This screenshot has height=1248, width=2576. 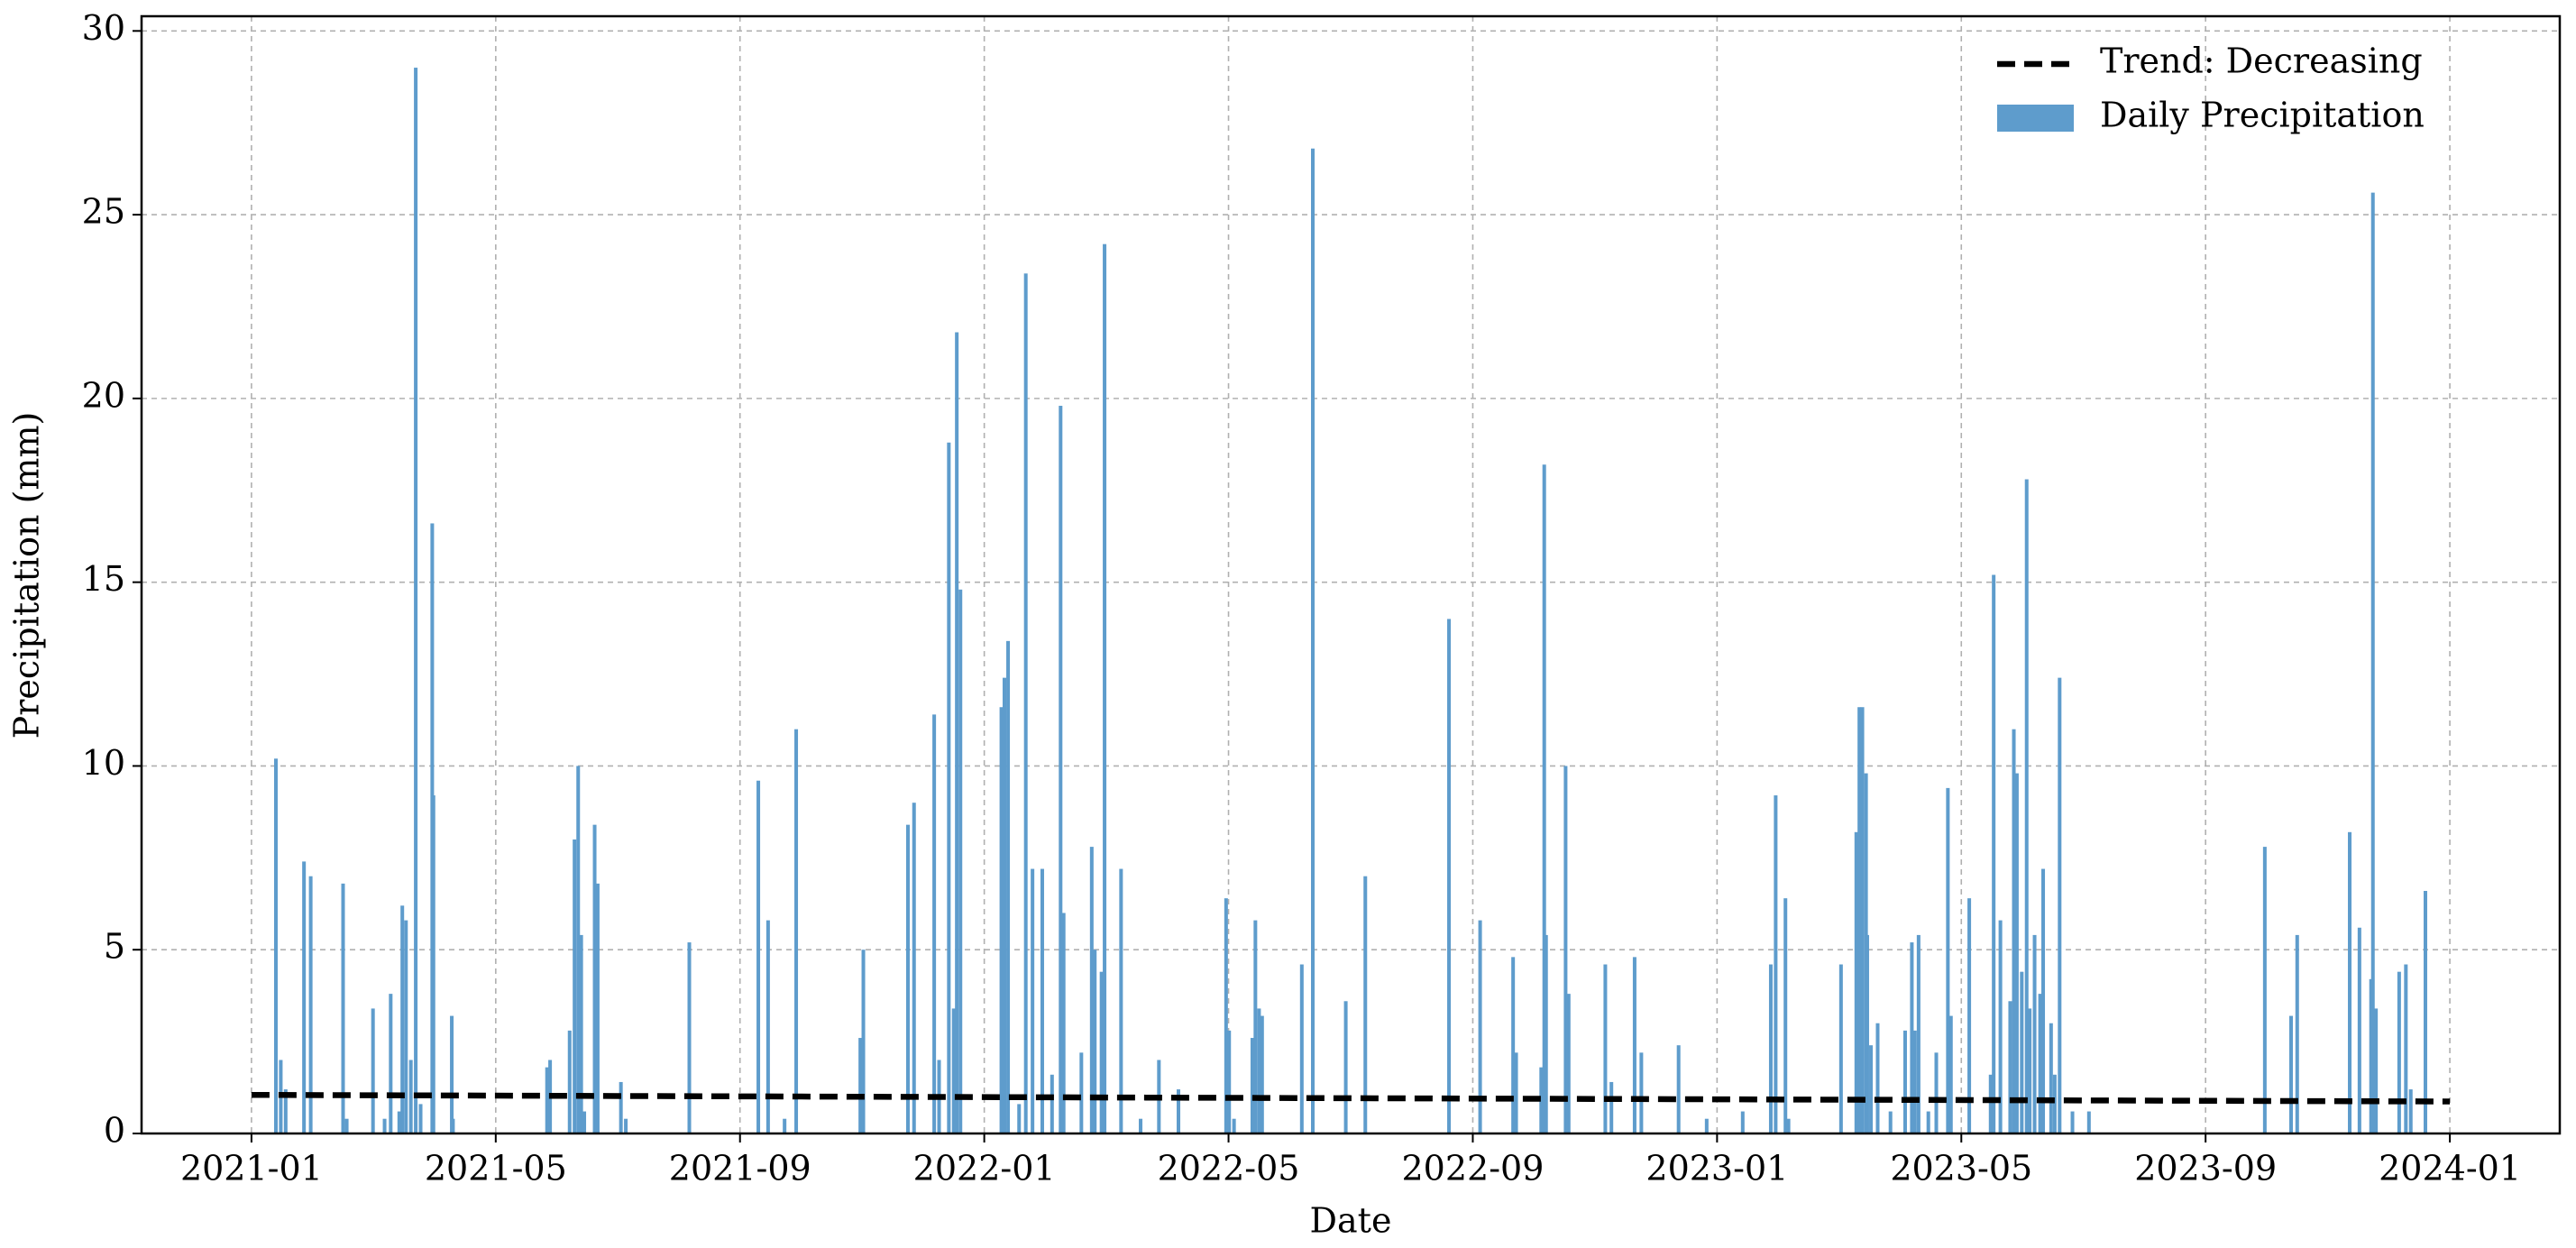 I want to click on x-tick-label: 2023-09, so click(x=2205, y=1168).